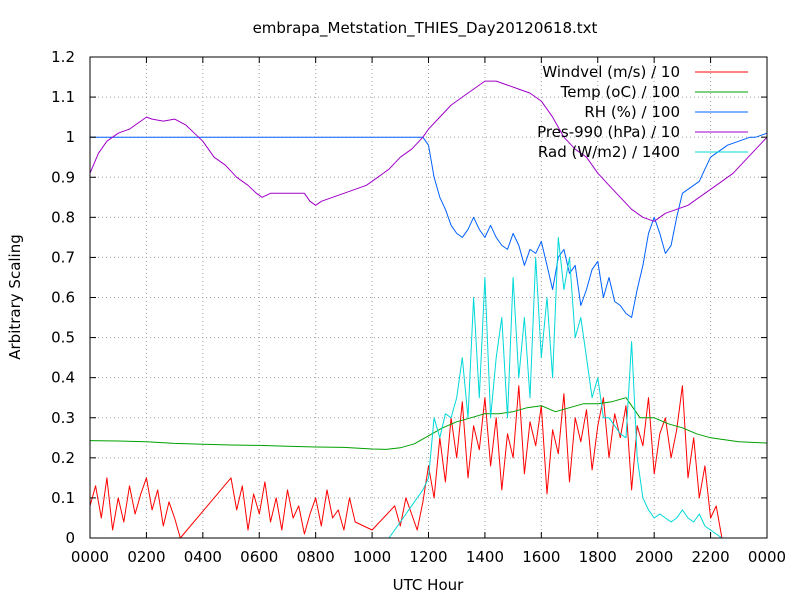 The image size is (800, 600). Describe the element at coordinates (63, 298) in the screenshot. I see `y-tick-label: 0.6` at that location.